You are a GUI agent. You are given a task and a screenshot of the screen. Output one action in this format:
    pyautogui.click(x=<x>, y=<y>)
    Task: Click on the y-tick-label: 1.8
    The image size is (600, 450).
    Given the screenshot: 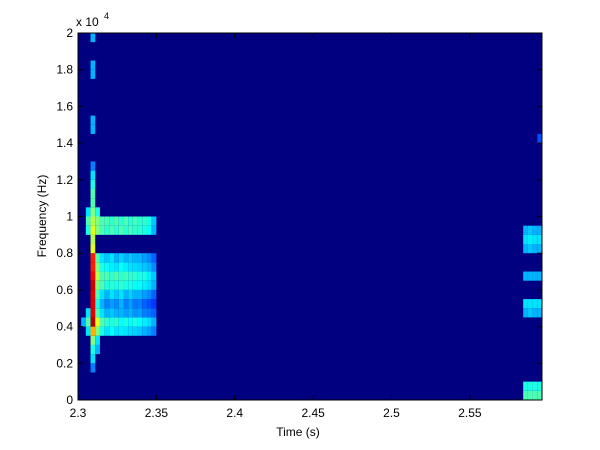 What is the action you would take?
    pyautogui.click(x=64, y=70)
    